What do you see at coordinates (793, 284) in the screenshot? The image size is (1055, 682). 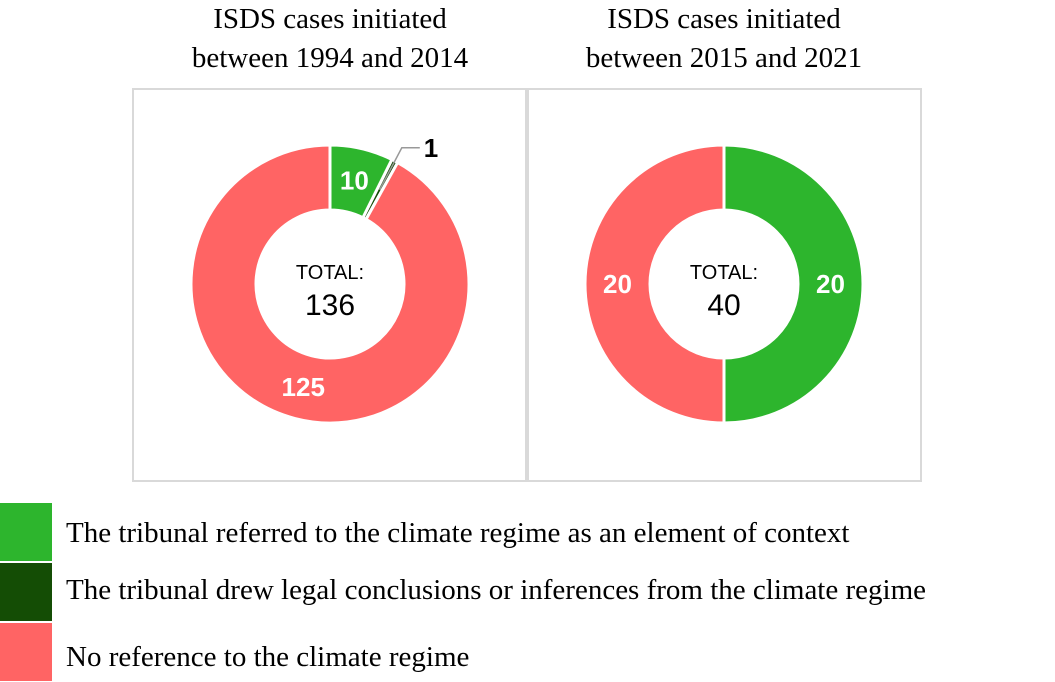 I see `donut-slice-the-tribunal-referred-to-the-climate-reg` at bounding box center [793, 284].